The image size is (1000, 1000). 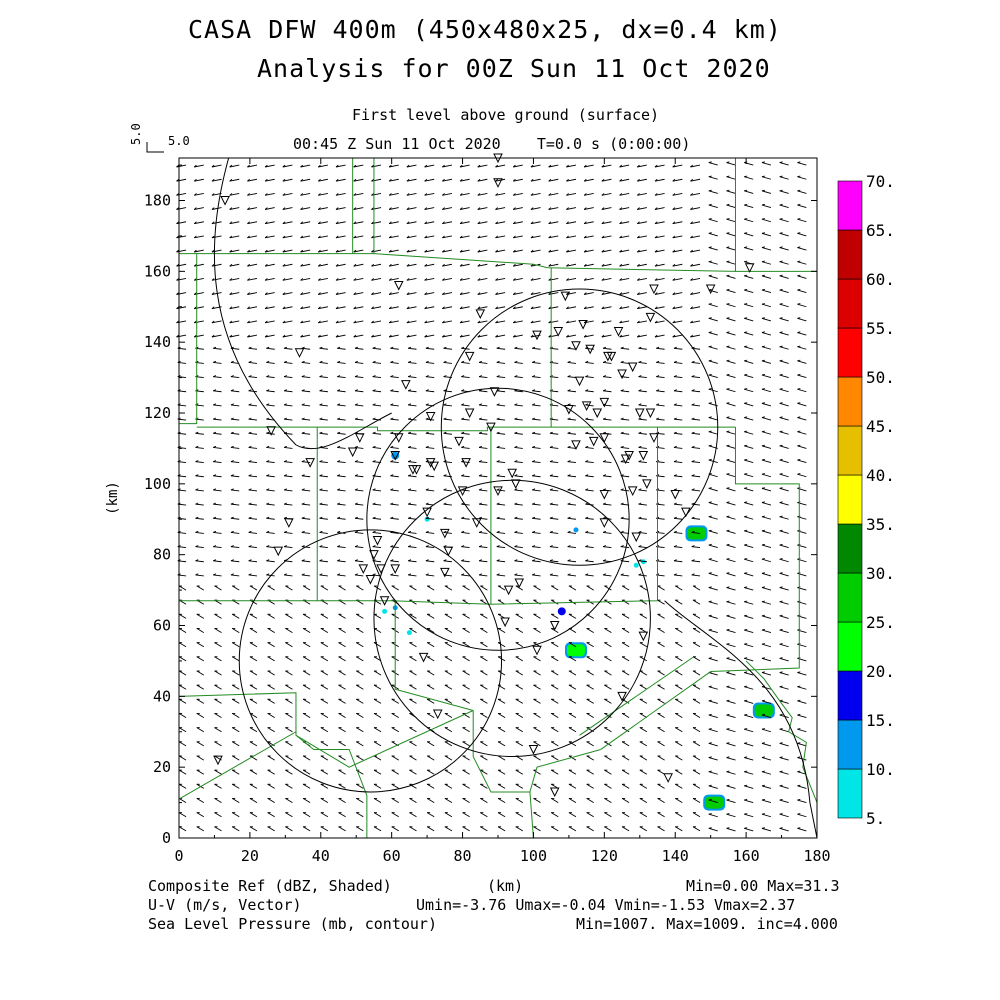 I want to click on colorbar-label: 70., so click(x=880, y=181).